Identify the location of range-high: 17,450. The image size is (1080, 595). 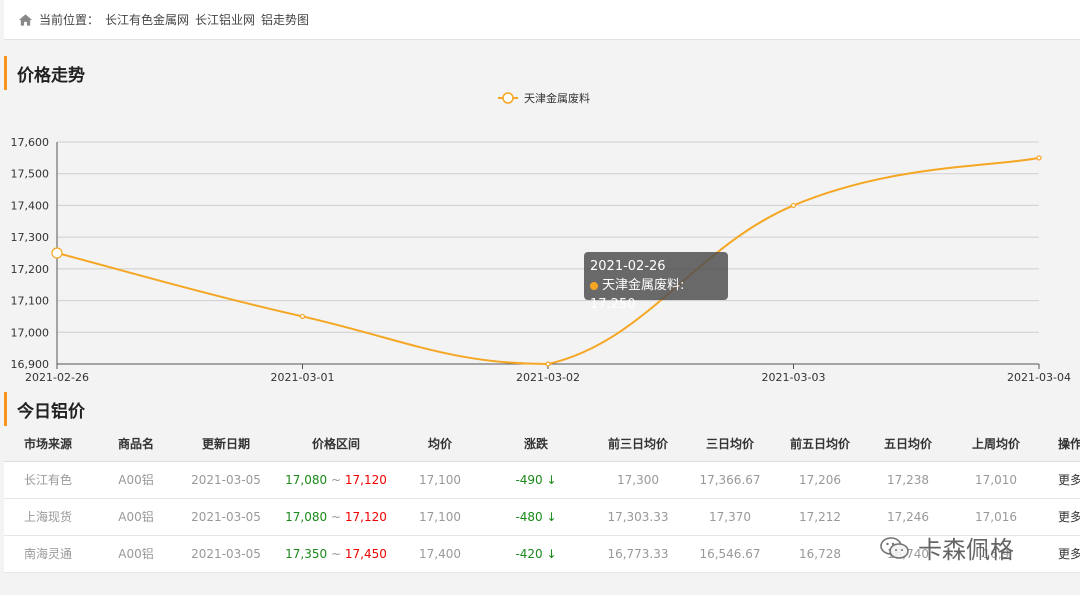
(365, 553).